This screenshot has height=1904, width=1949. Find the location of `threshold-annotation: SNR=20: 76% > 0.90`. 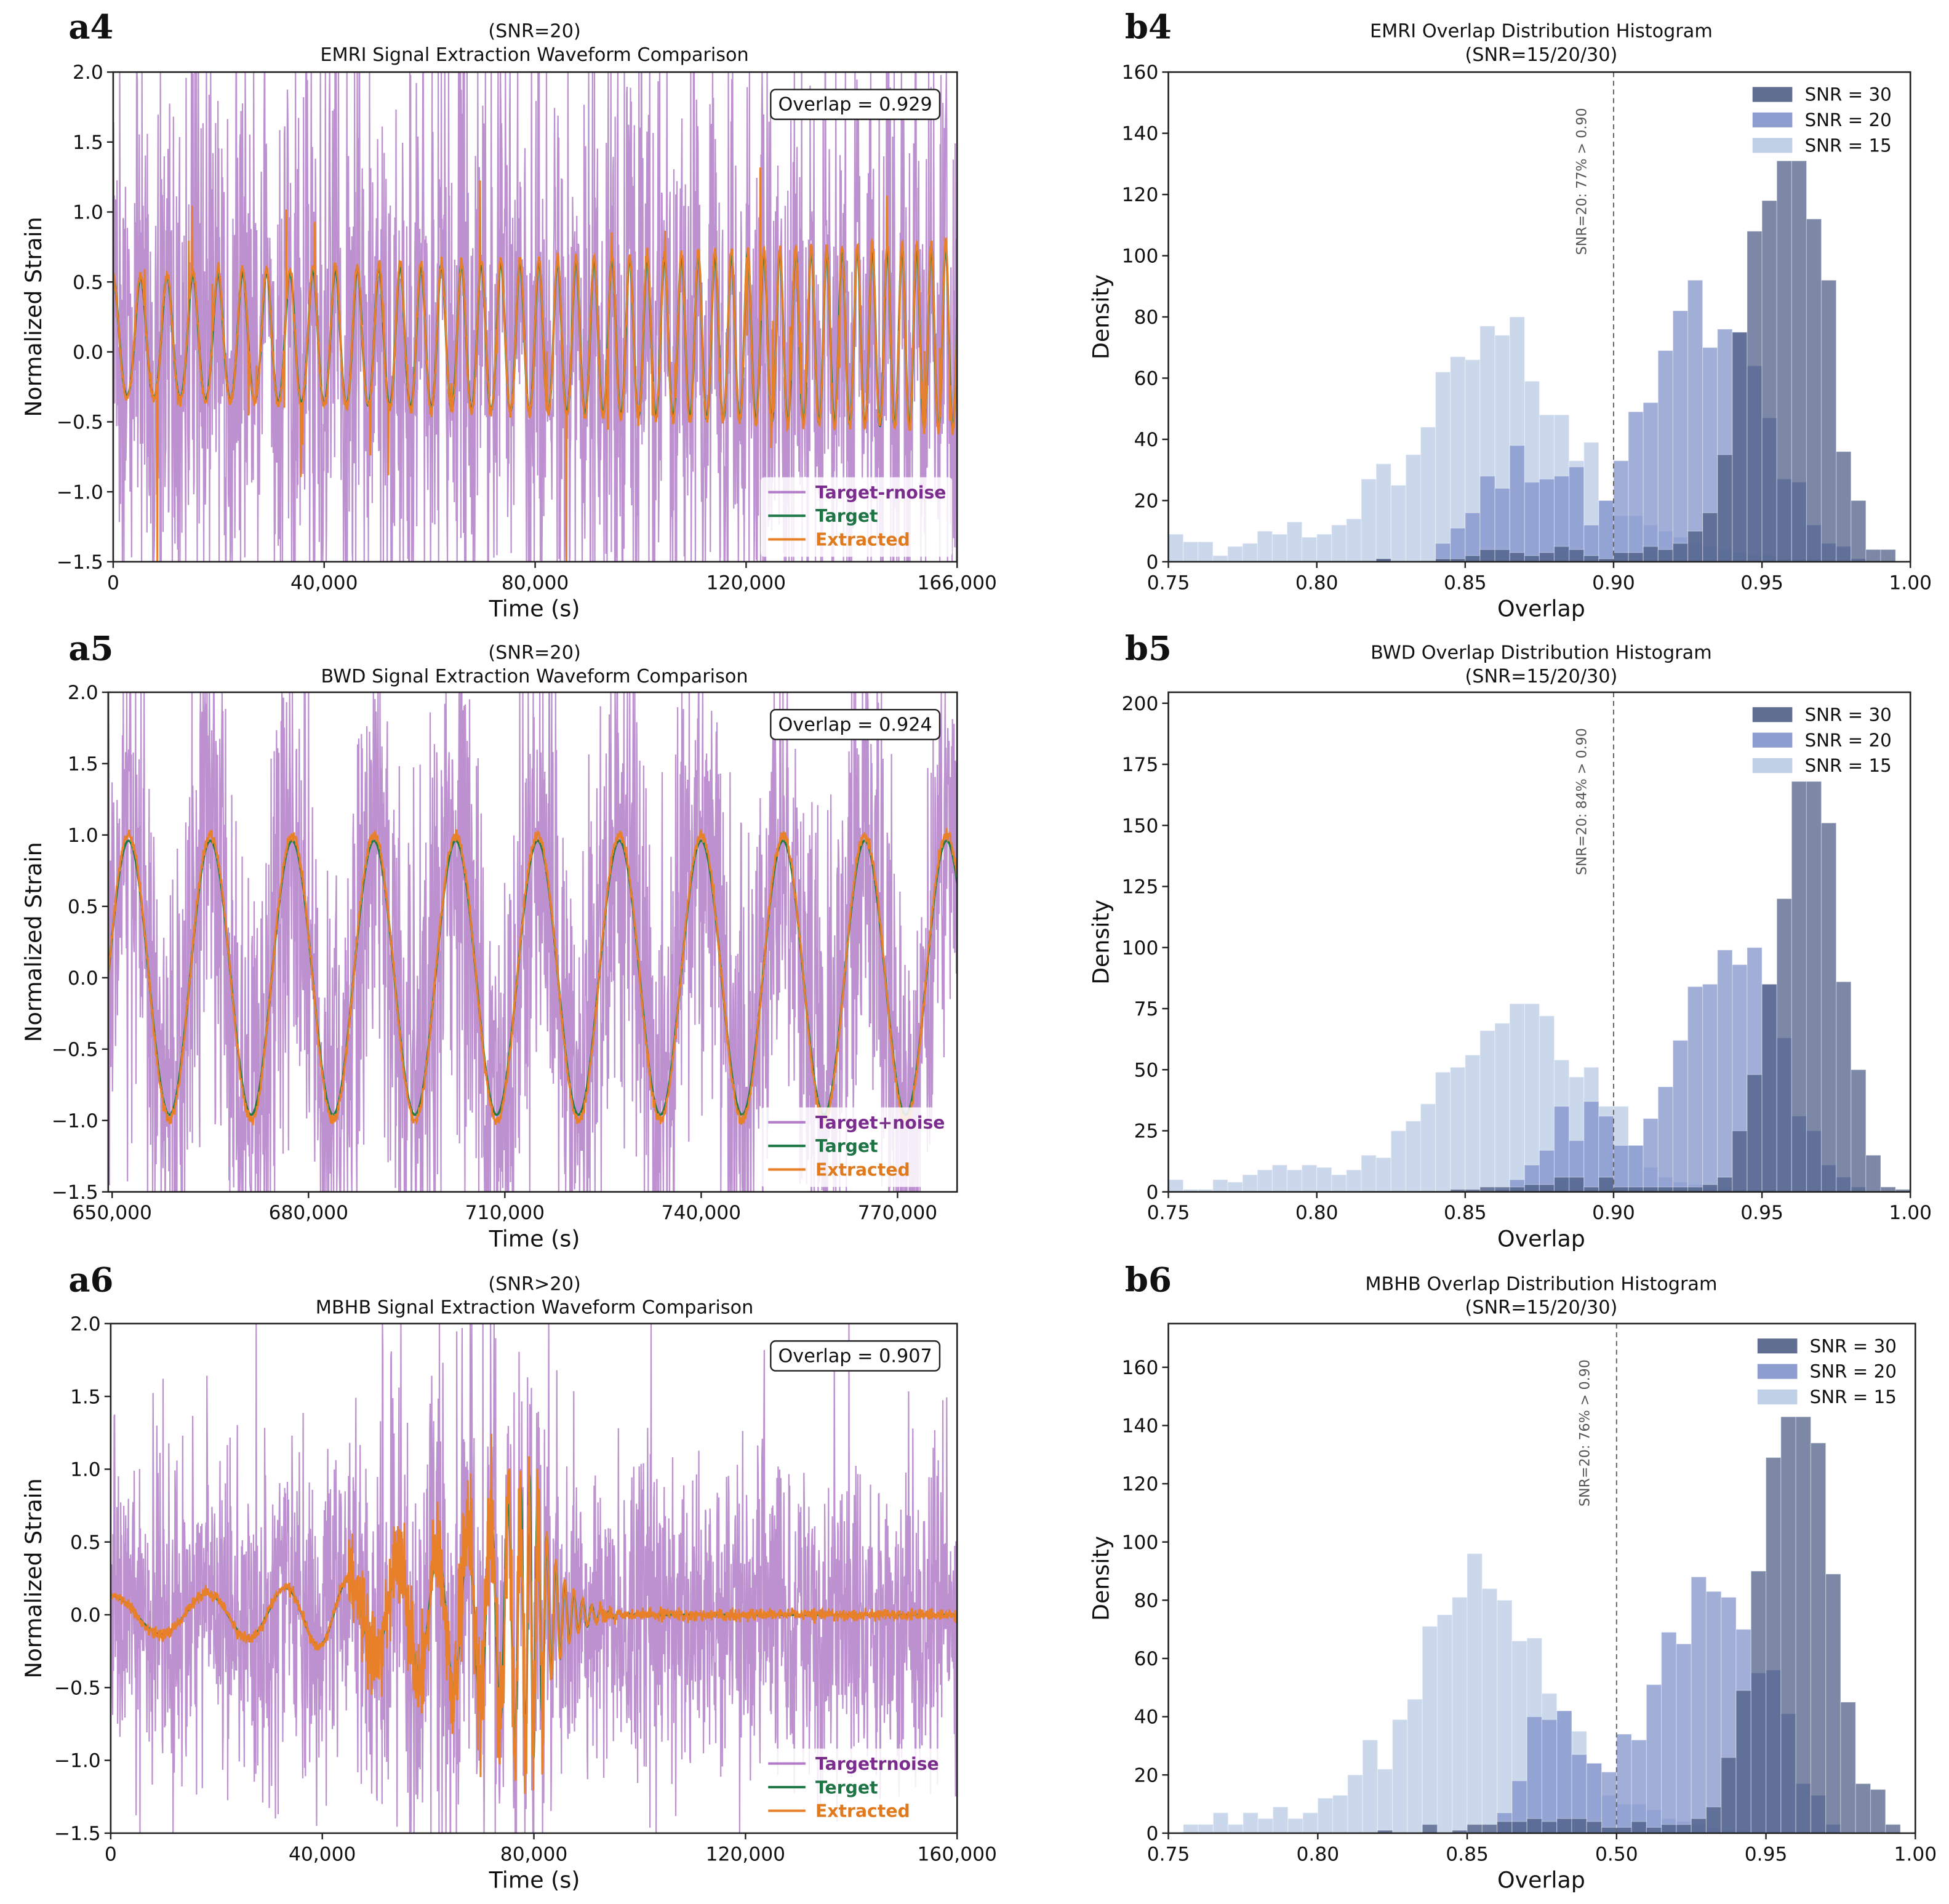

threshold-annotation: SNR=20: 76% > 0.90 is located at coordinates (1585, 1432).